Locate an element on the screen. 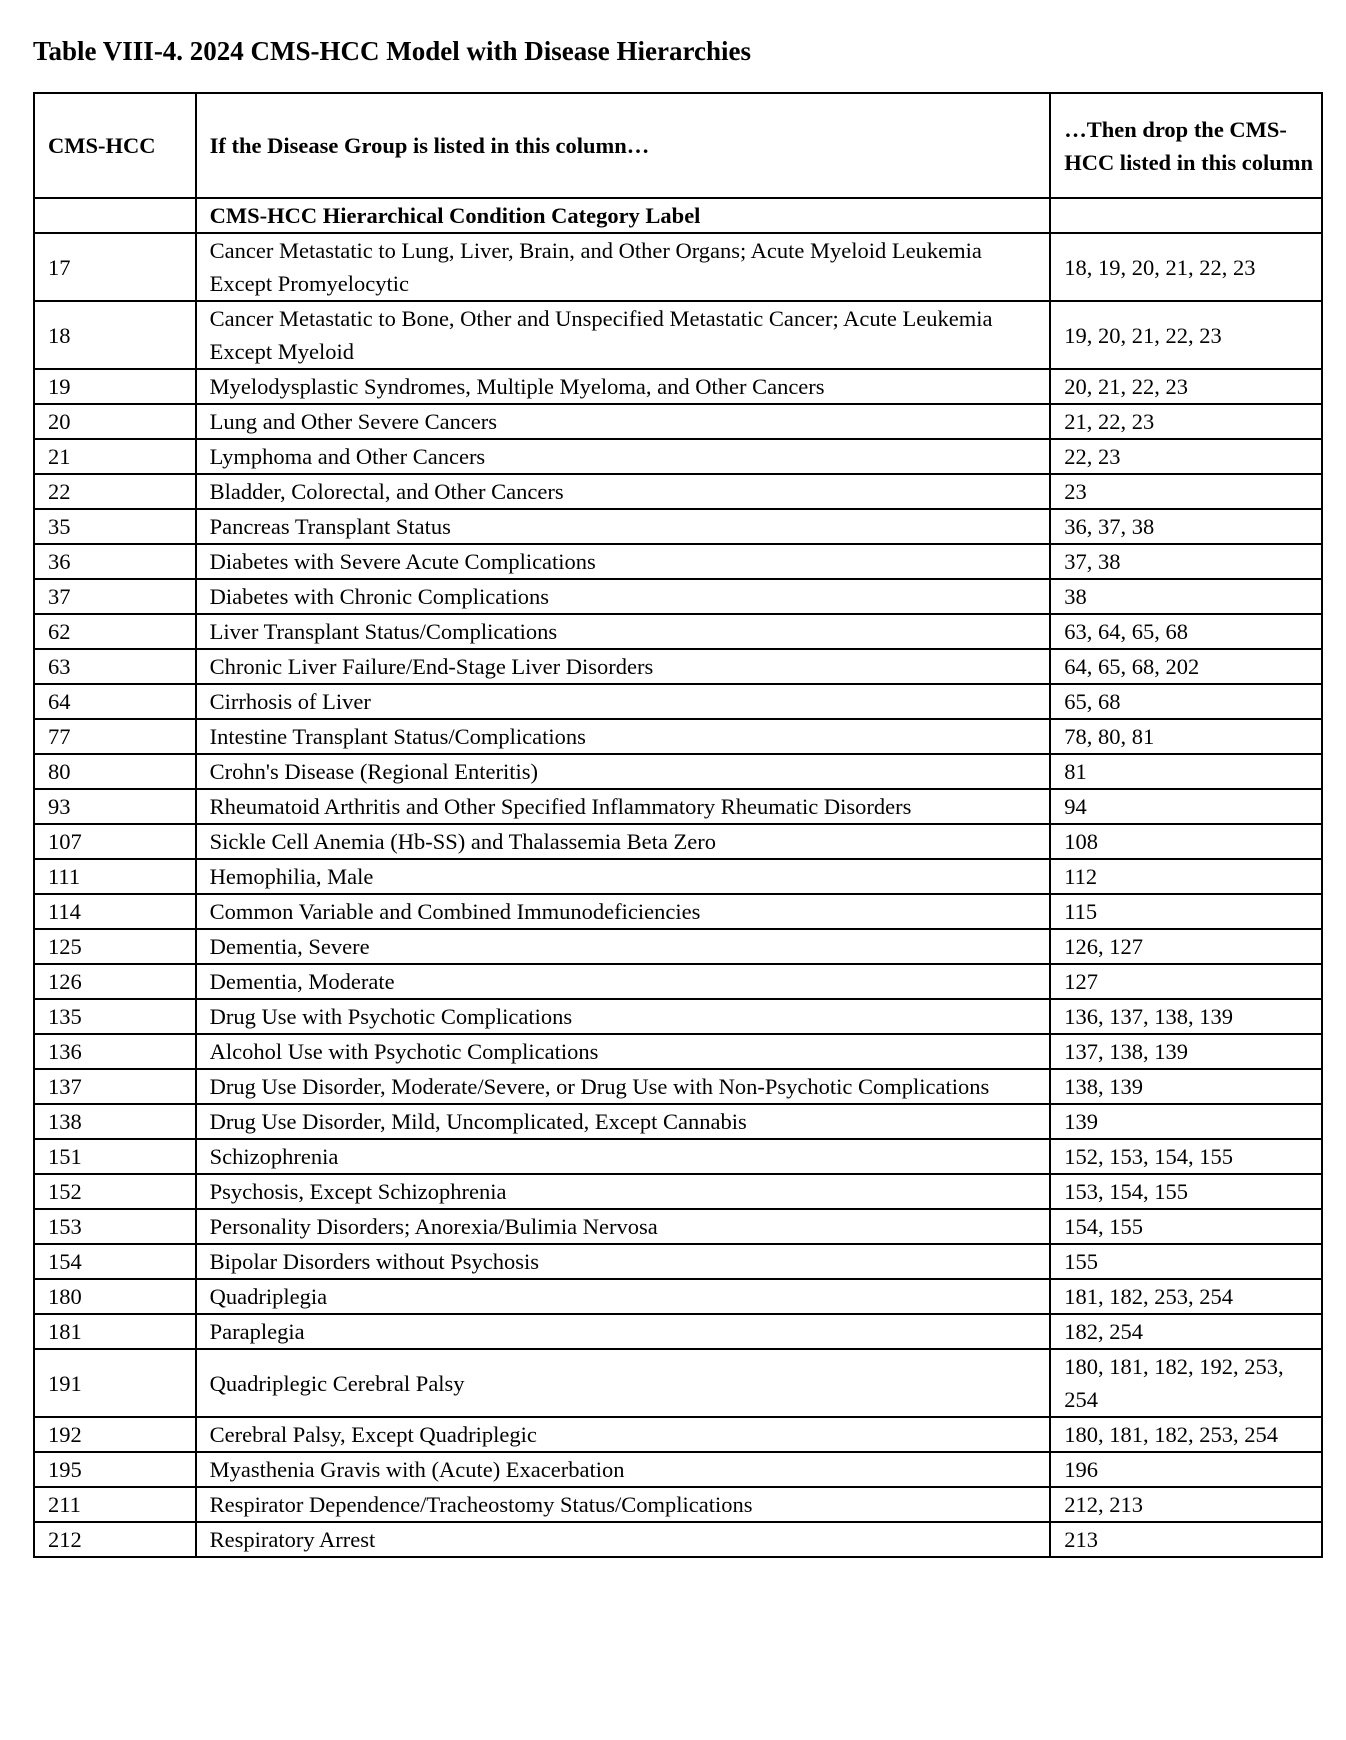 Image resolution: width=1346 pixels, height=1740 pixels. hcc-cell: 77 is located at coordinates (115, 736).